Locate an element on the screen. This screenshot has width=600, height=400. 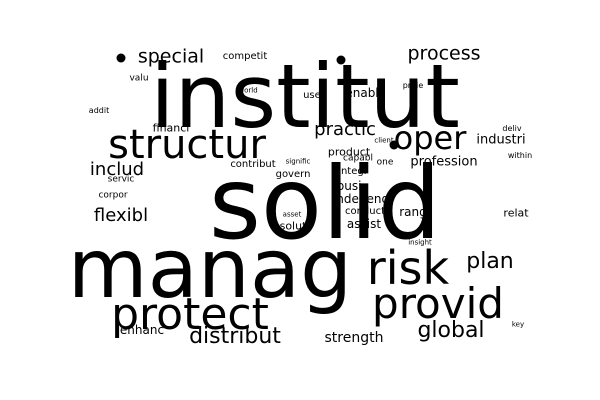
cloud-word: asset is located at coordinates (292, 214).